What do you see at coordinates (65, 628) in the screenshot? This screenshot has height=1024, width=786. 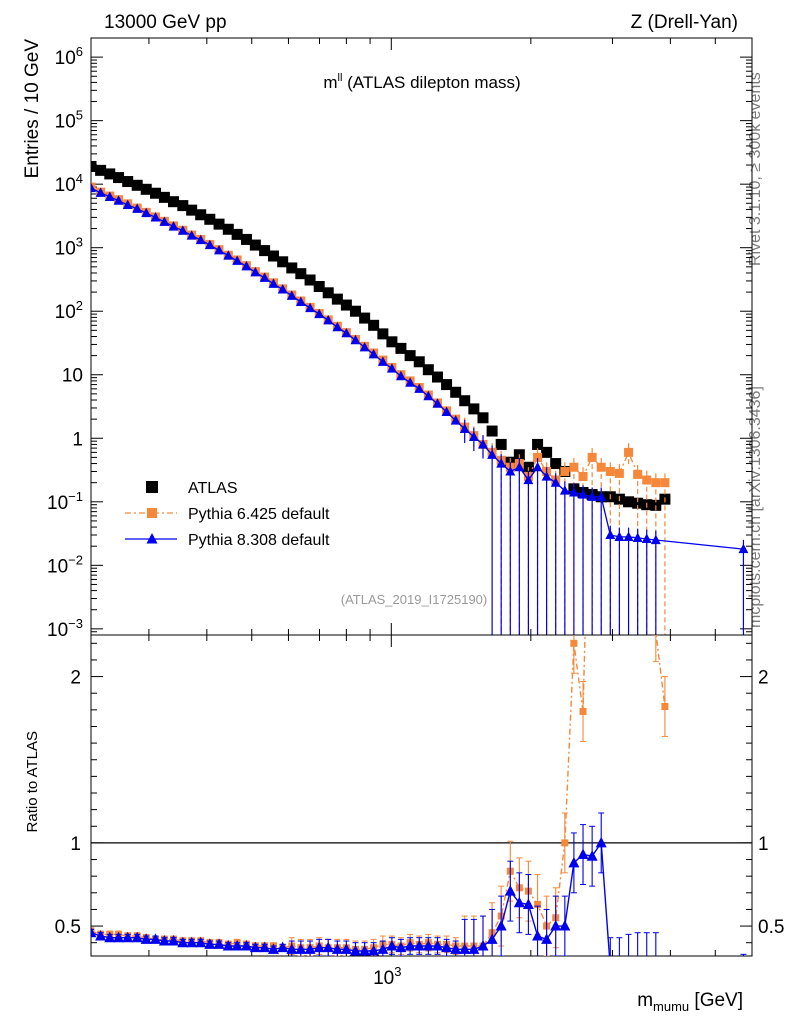 I see `y-tick-label: 10⁻³` at bounding box center [65, 628].